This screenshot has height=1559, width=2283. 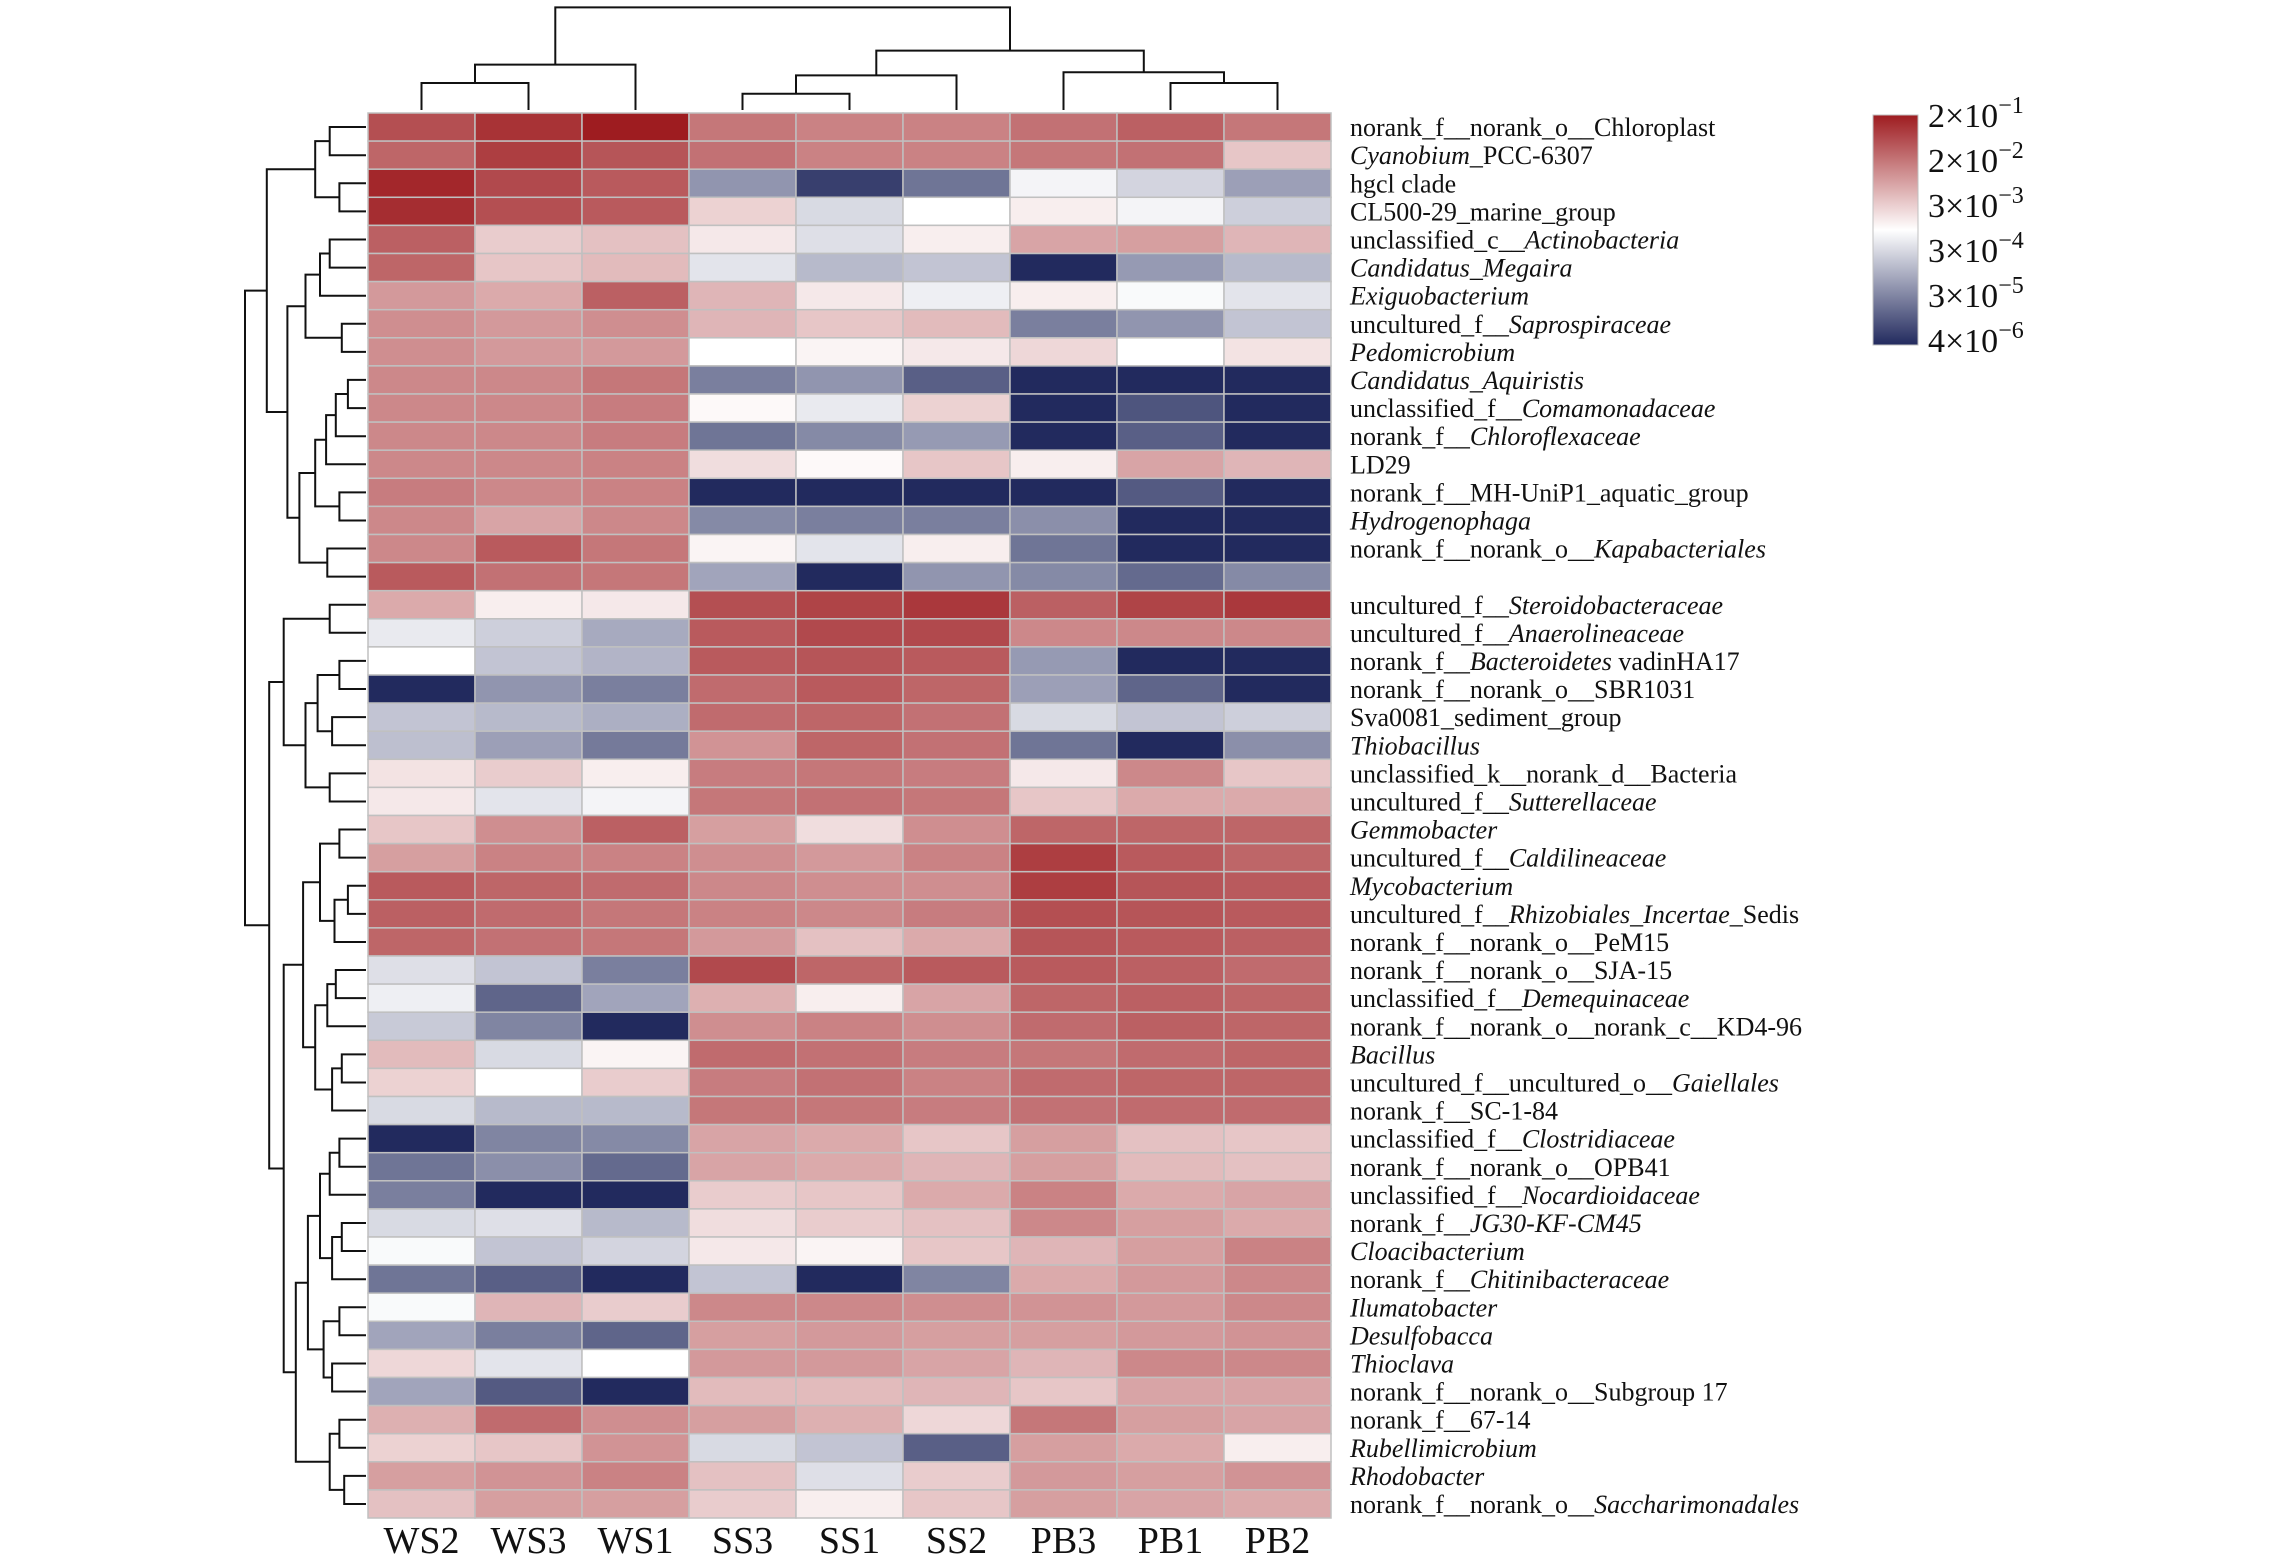 I want to click on column-label: WS2, so click(x=422, y=1539).